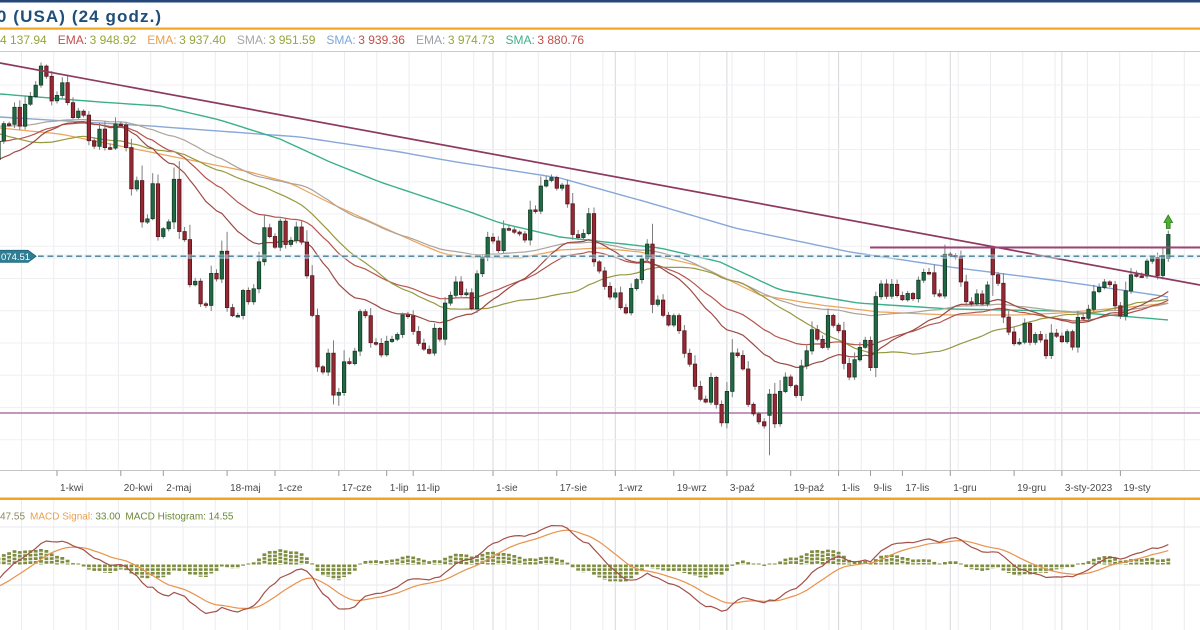 Image resolution: width=1200 pixels, height=630 pixels. I want to click on svg-text: 18-maj, so click(245, 488).